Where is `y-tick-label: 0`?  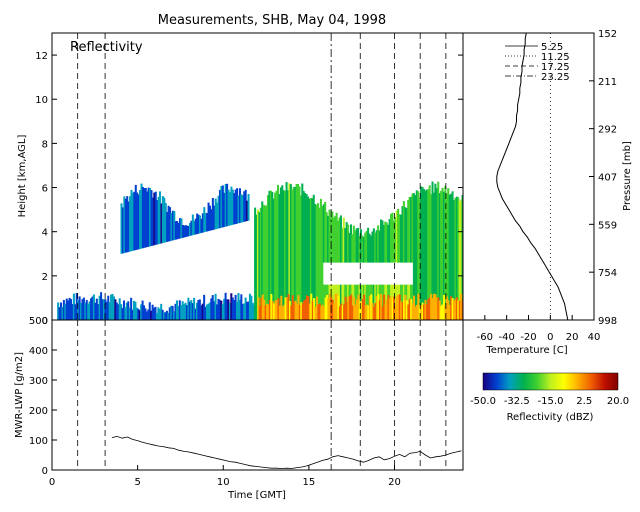 y-tick-label: 0 is located at coordinates (45, 471).